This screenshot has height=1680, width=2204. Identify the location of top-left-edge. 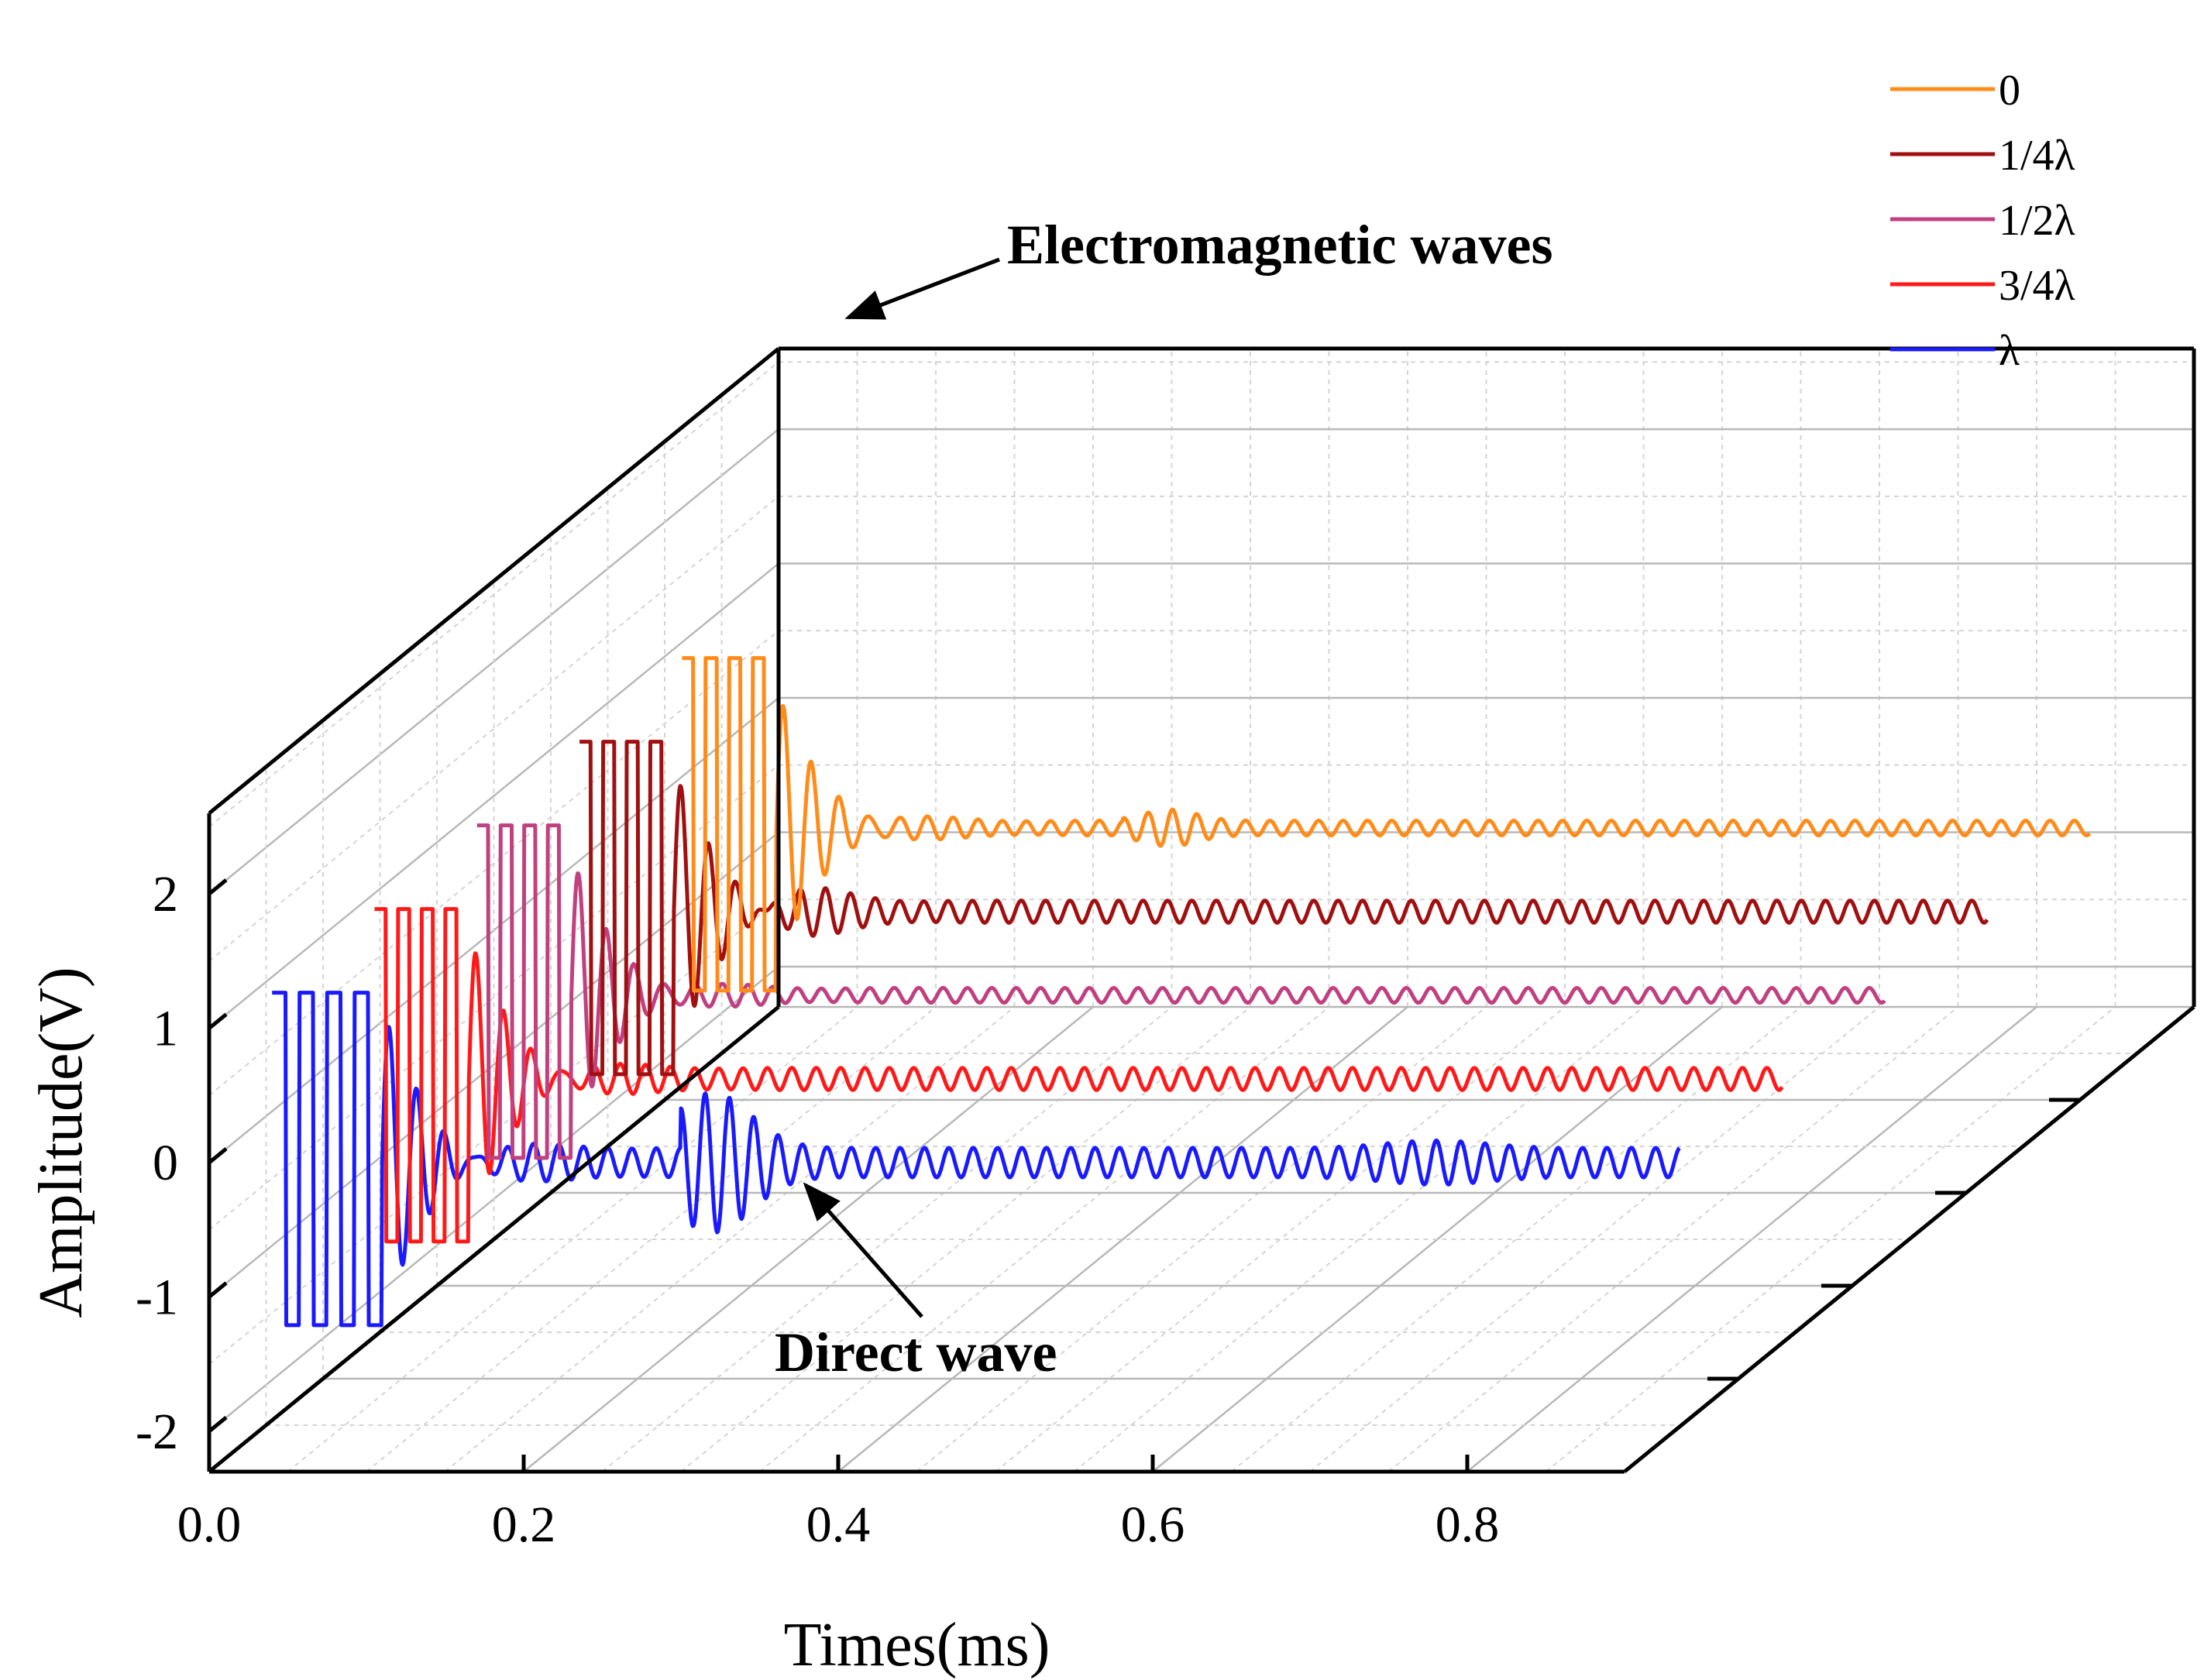
(494, 581).